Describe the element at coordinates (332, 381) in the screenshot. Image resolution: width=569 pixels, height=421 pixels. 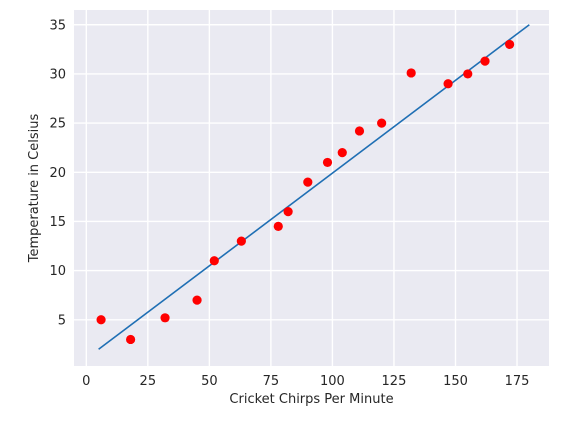
I see `x-tick-label: 100` at that location.